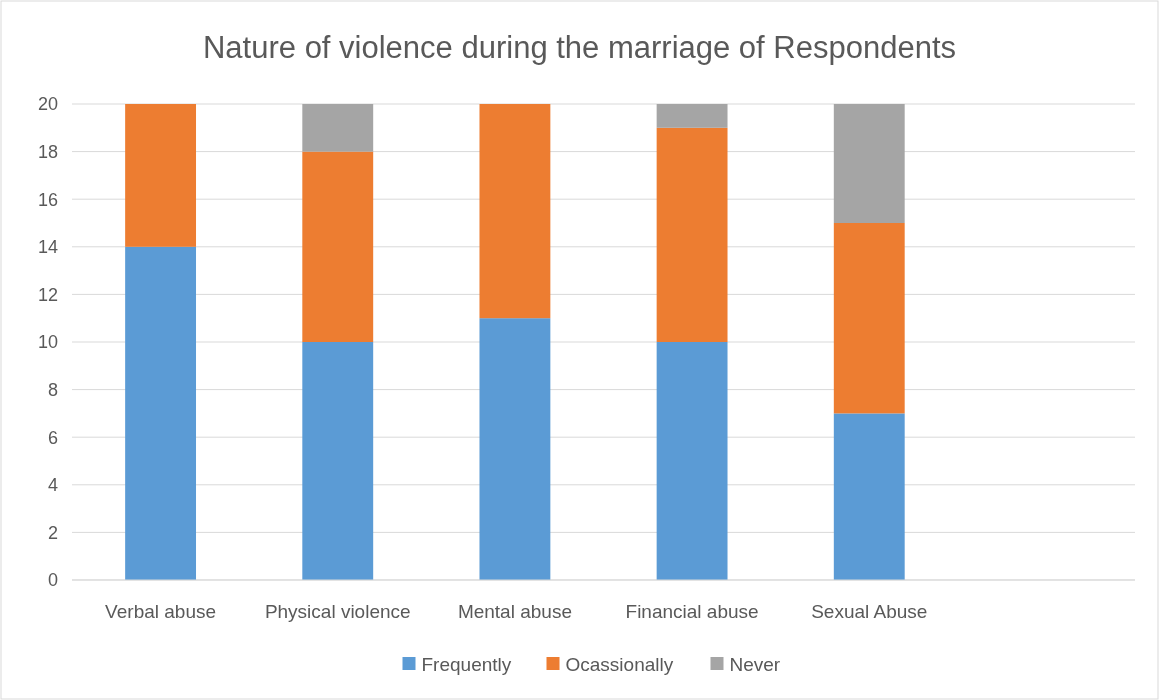 This screenshot has height=700, width=1159. What do you see at coordinates (52, 532) in the screenshot?
I see `y-tick-label: 2` at bounding box center [52, 532].